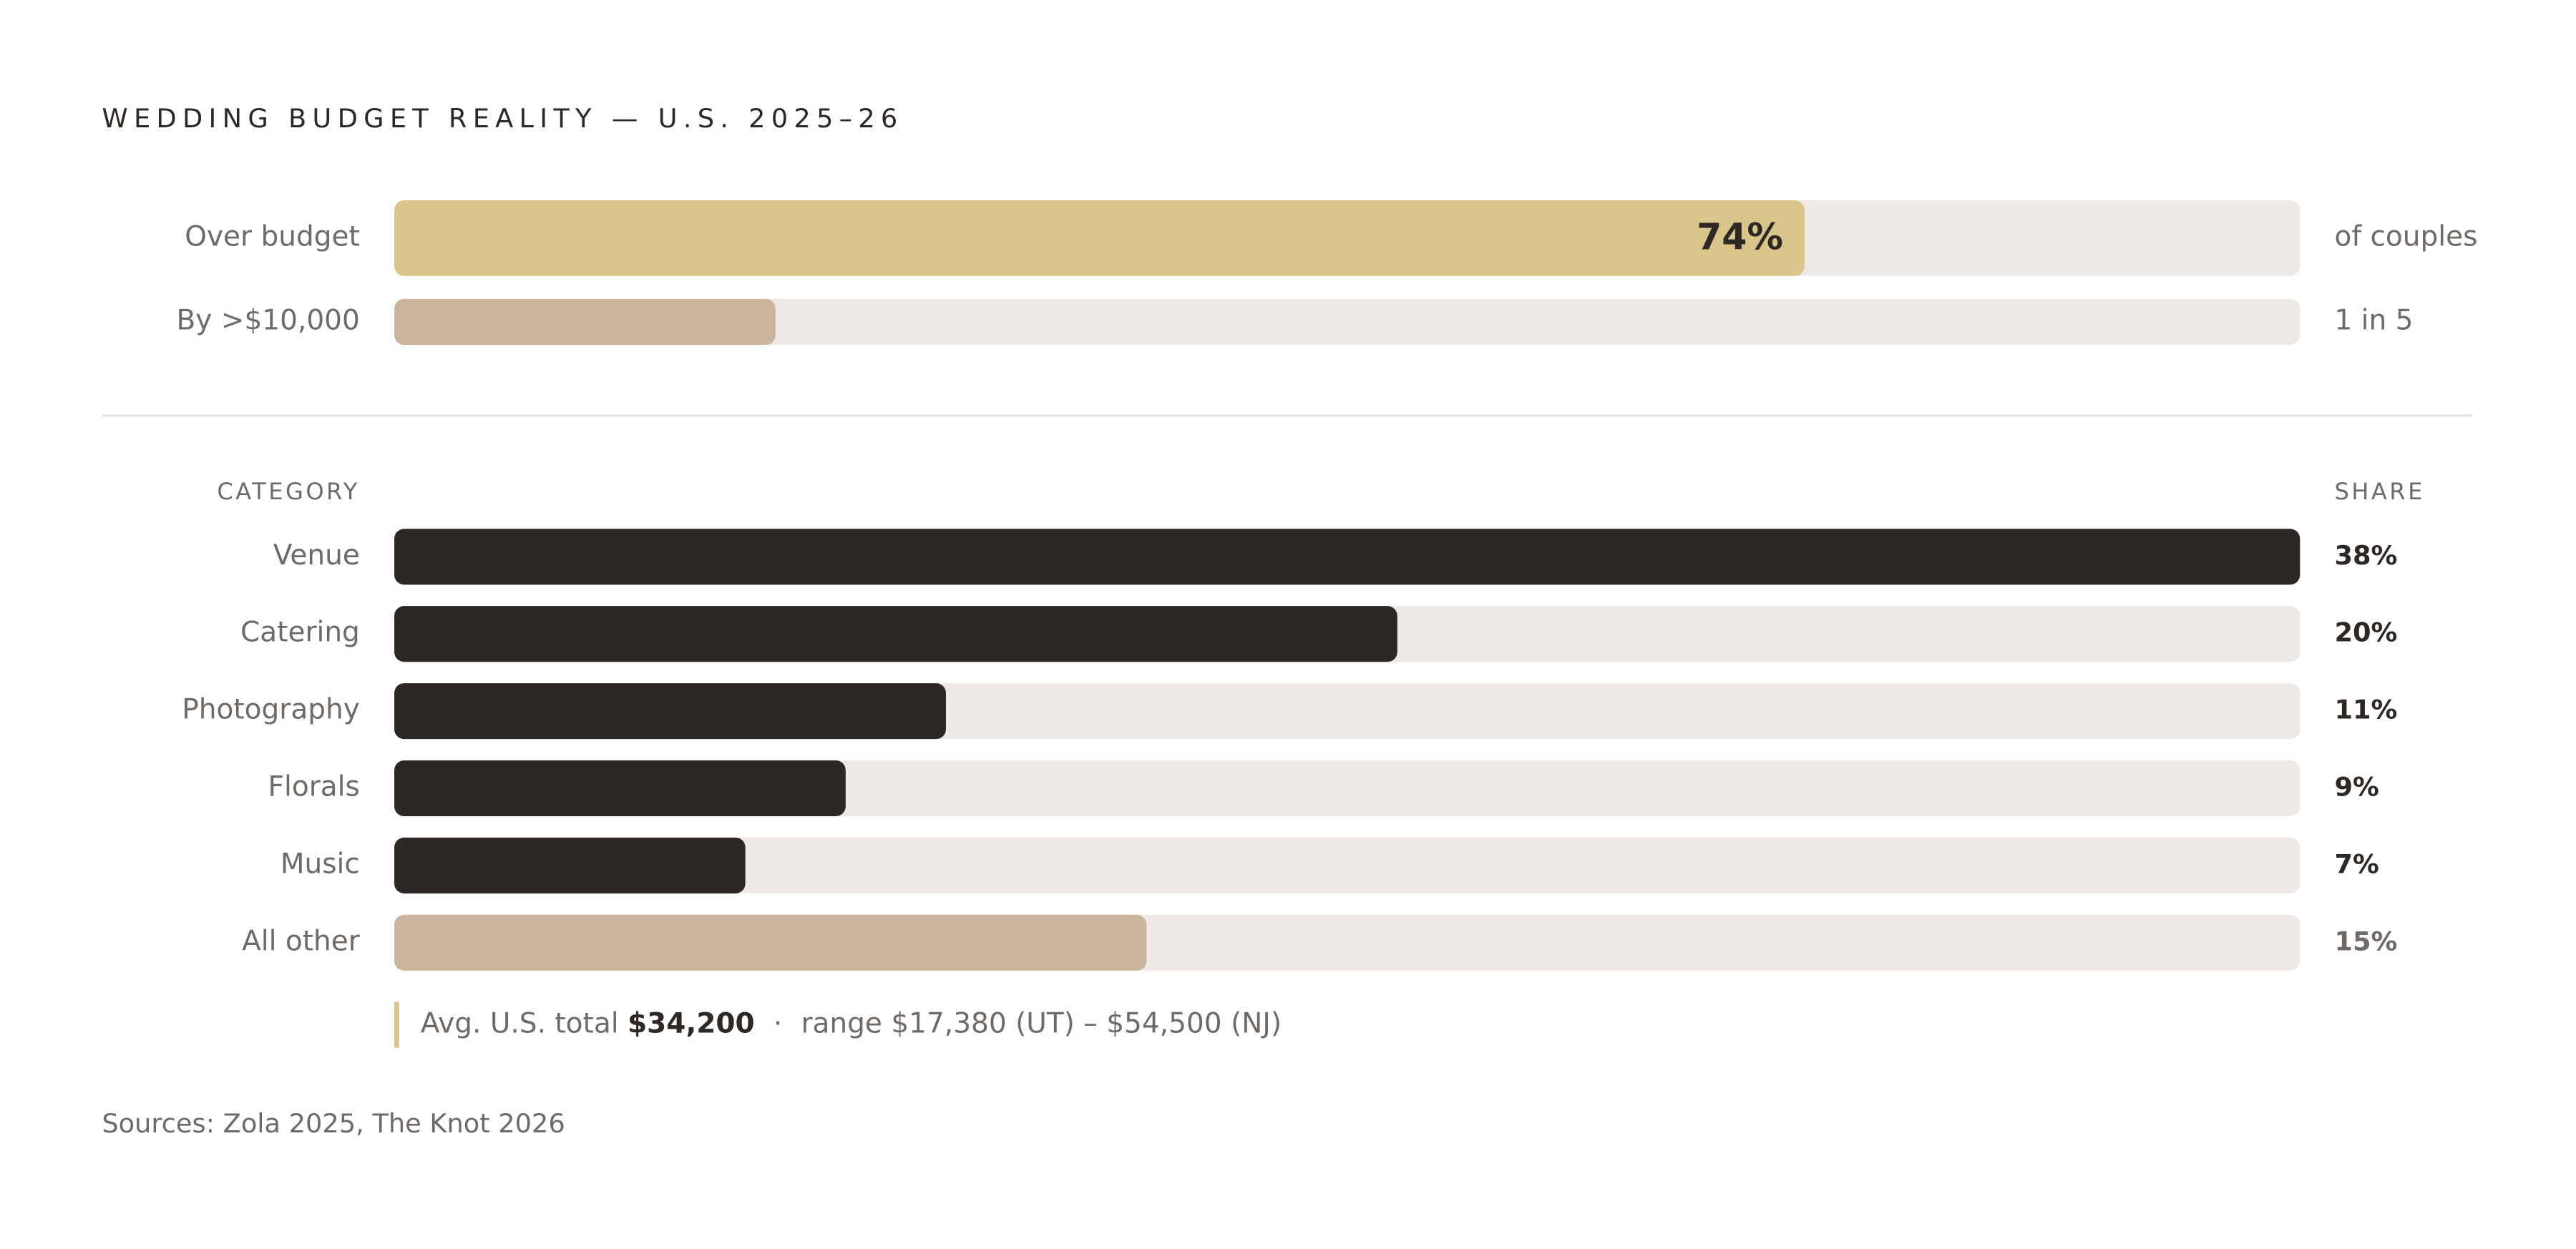  Describe the element at coordinates (271, 710) in the screenshot. I see `category-label: Photography` at that location.